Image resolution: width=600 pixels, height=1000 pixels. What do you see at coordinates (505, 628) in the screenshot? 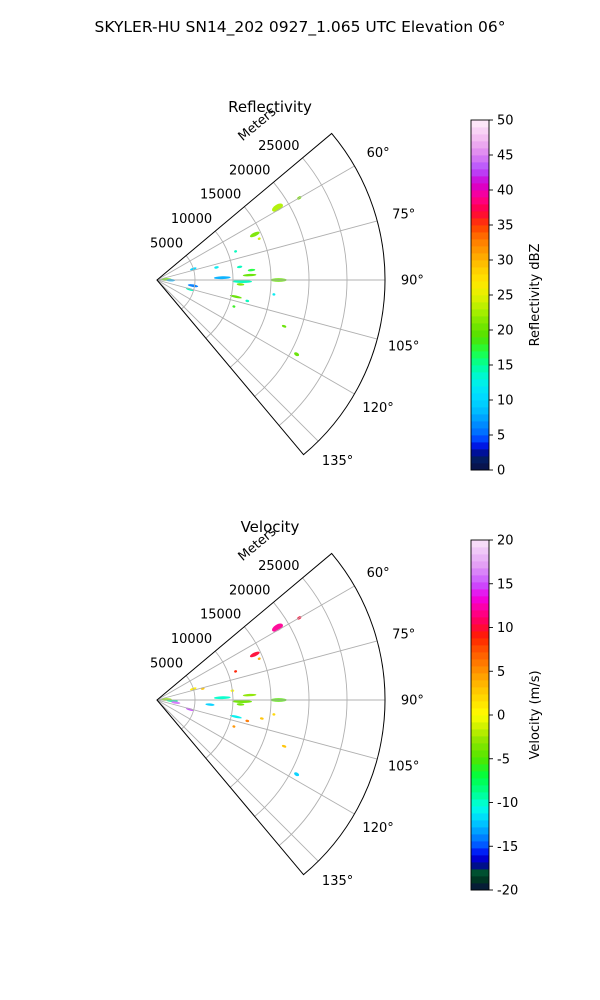
I see `velocity-colorbar-tick-6: 10` at bounding box center [505, 628].